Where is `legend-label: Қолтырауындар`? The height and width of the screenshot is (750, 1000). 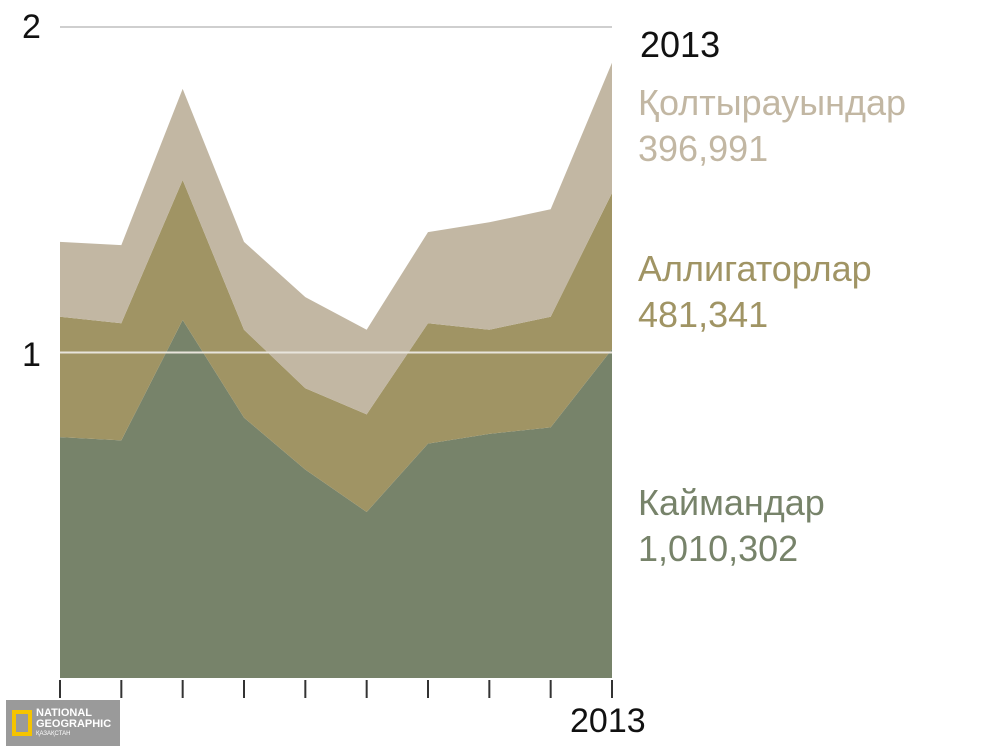
legend-label: Қолтырауындар is located at coordinates (772, 102).